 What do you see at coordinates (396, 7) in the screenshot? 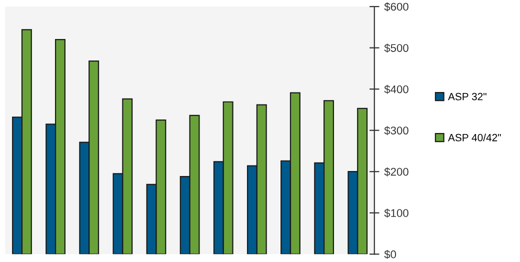
I see `y-tick-label: $600` at bounding box center [396, 7].